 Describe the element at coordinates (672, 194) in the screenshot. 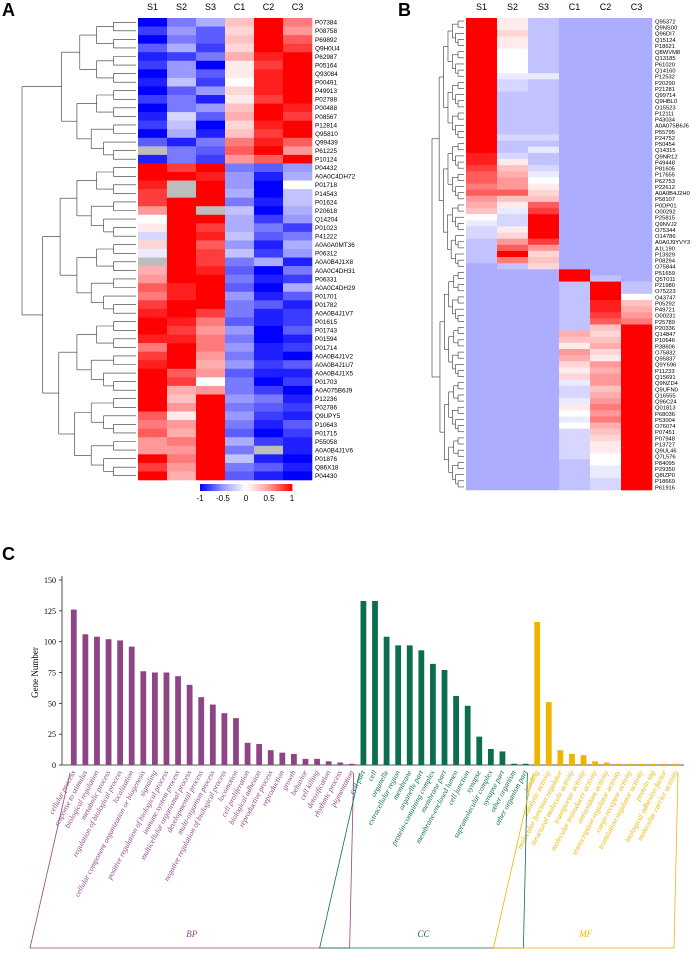

I see `row-label: A0A0B4J2H0` at that location.